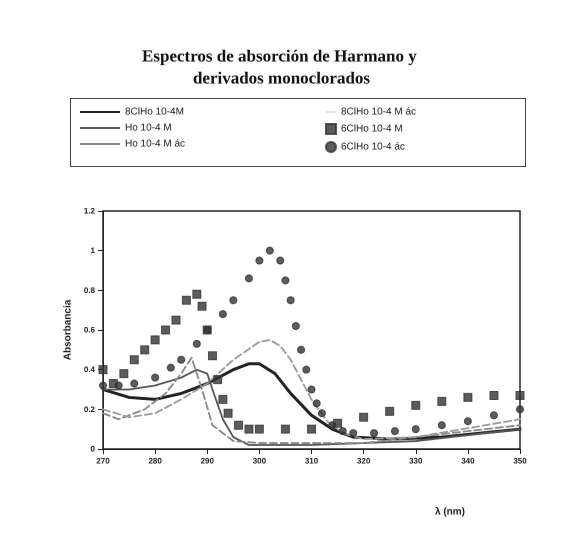  I want to click on x-axis-title: λ (nm), so click(450, 512).